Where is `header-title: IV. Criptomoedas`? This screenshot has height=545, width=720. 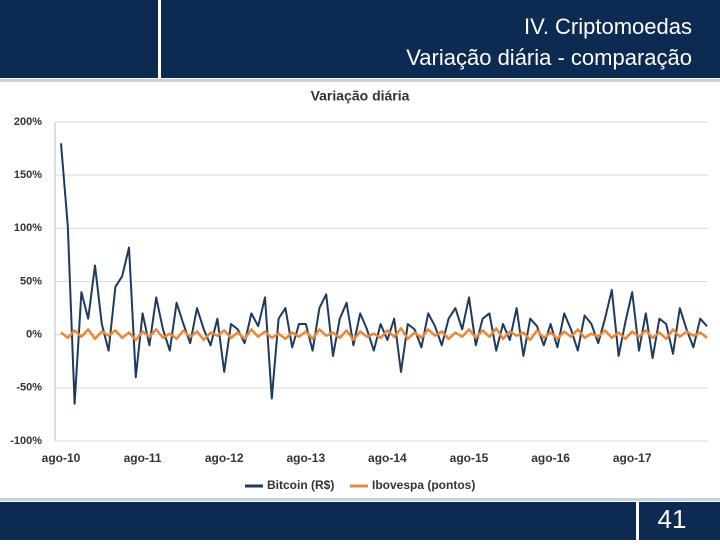
header-title: IV. Criptomoedas is located at coordinates (608, 26).